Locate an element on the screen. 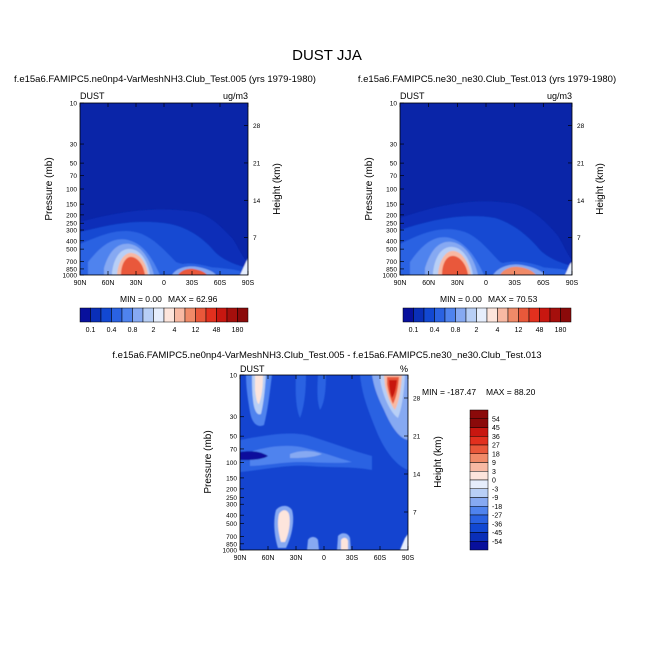 This screenshot has height=654, width=654. figure-title: DUST JJA is located at coordinates (327, 55).